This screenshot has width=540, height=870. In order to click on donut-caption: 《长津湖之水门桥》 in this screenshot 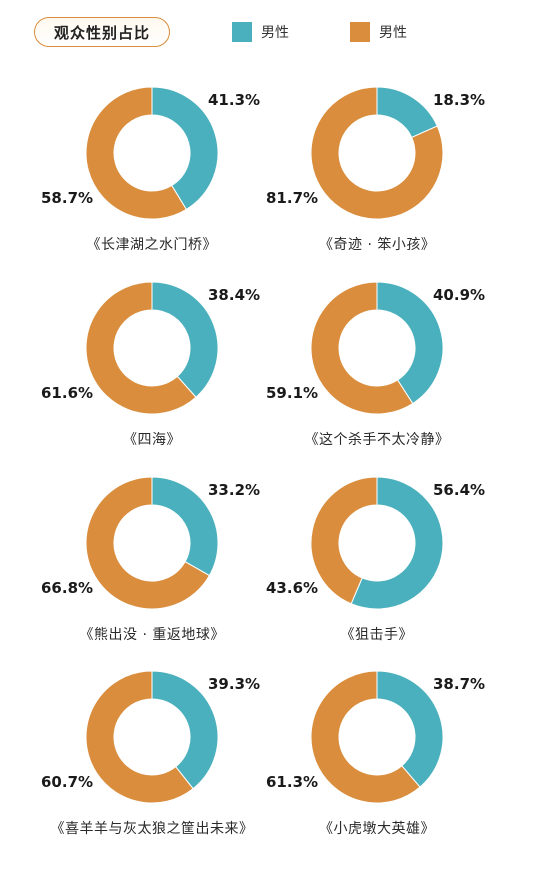, I will do `click(151, 245)`.